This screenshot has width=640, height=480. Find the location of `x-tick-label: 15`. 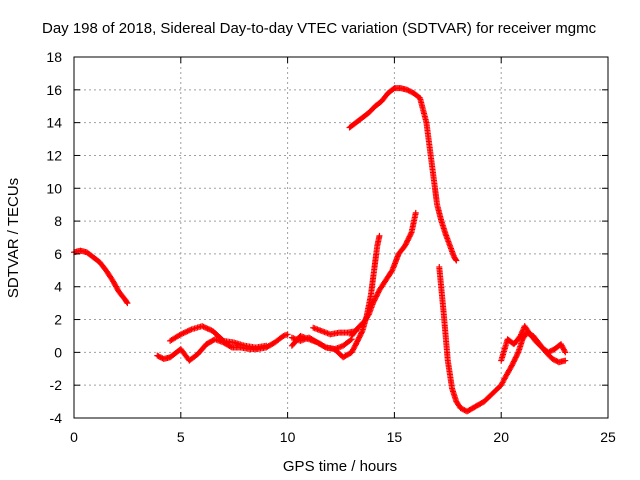

x-tick-label: 15 is located at coordinates (395, 437).